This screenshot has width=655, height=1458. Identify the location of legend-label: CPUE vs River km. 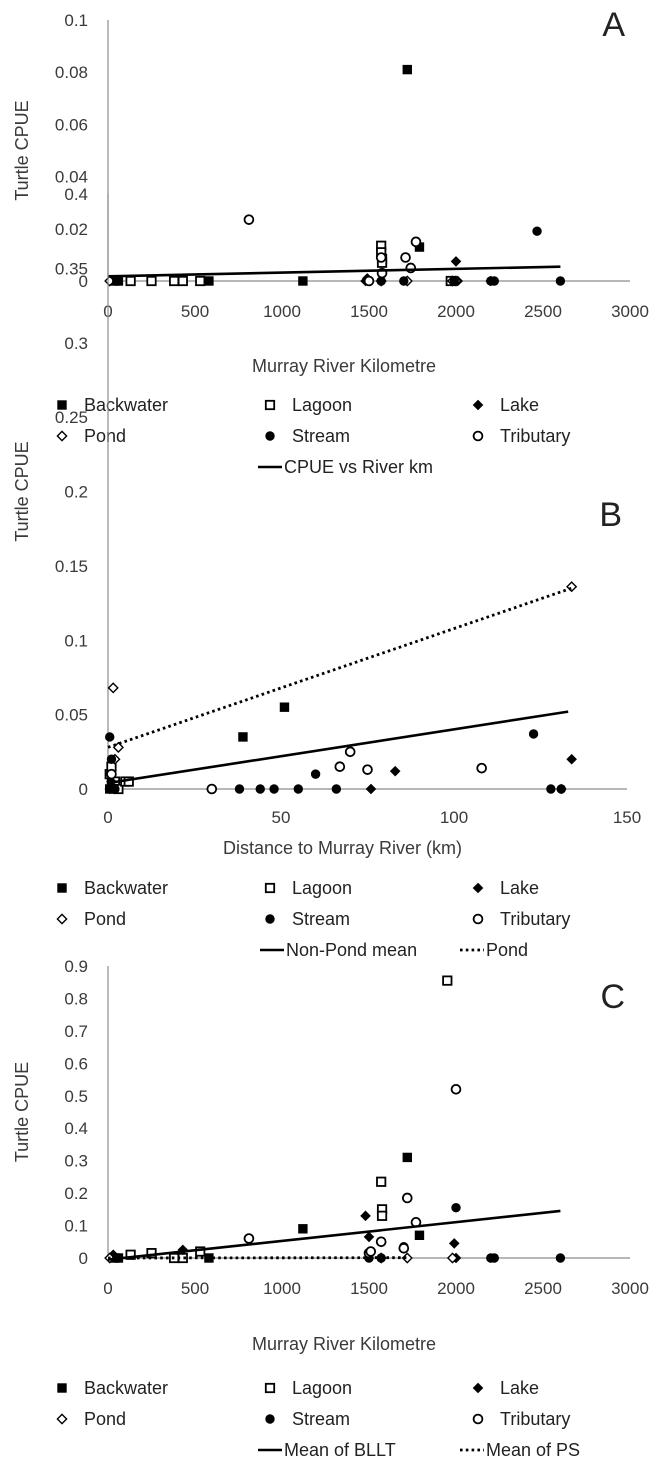
(358, 467).